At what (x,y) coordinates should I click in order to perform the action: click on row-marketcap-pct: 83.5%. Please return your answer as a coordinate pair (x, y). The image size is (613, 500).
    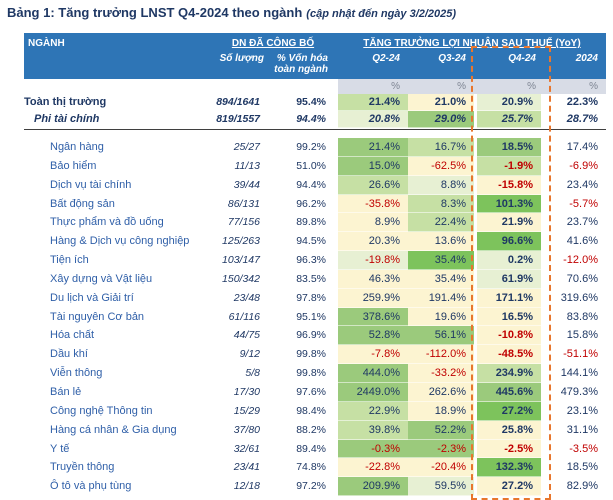
    Looking at the image, I should click on (311, 278).